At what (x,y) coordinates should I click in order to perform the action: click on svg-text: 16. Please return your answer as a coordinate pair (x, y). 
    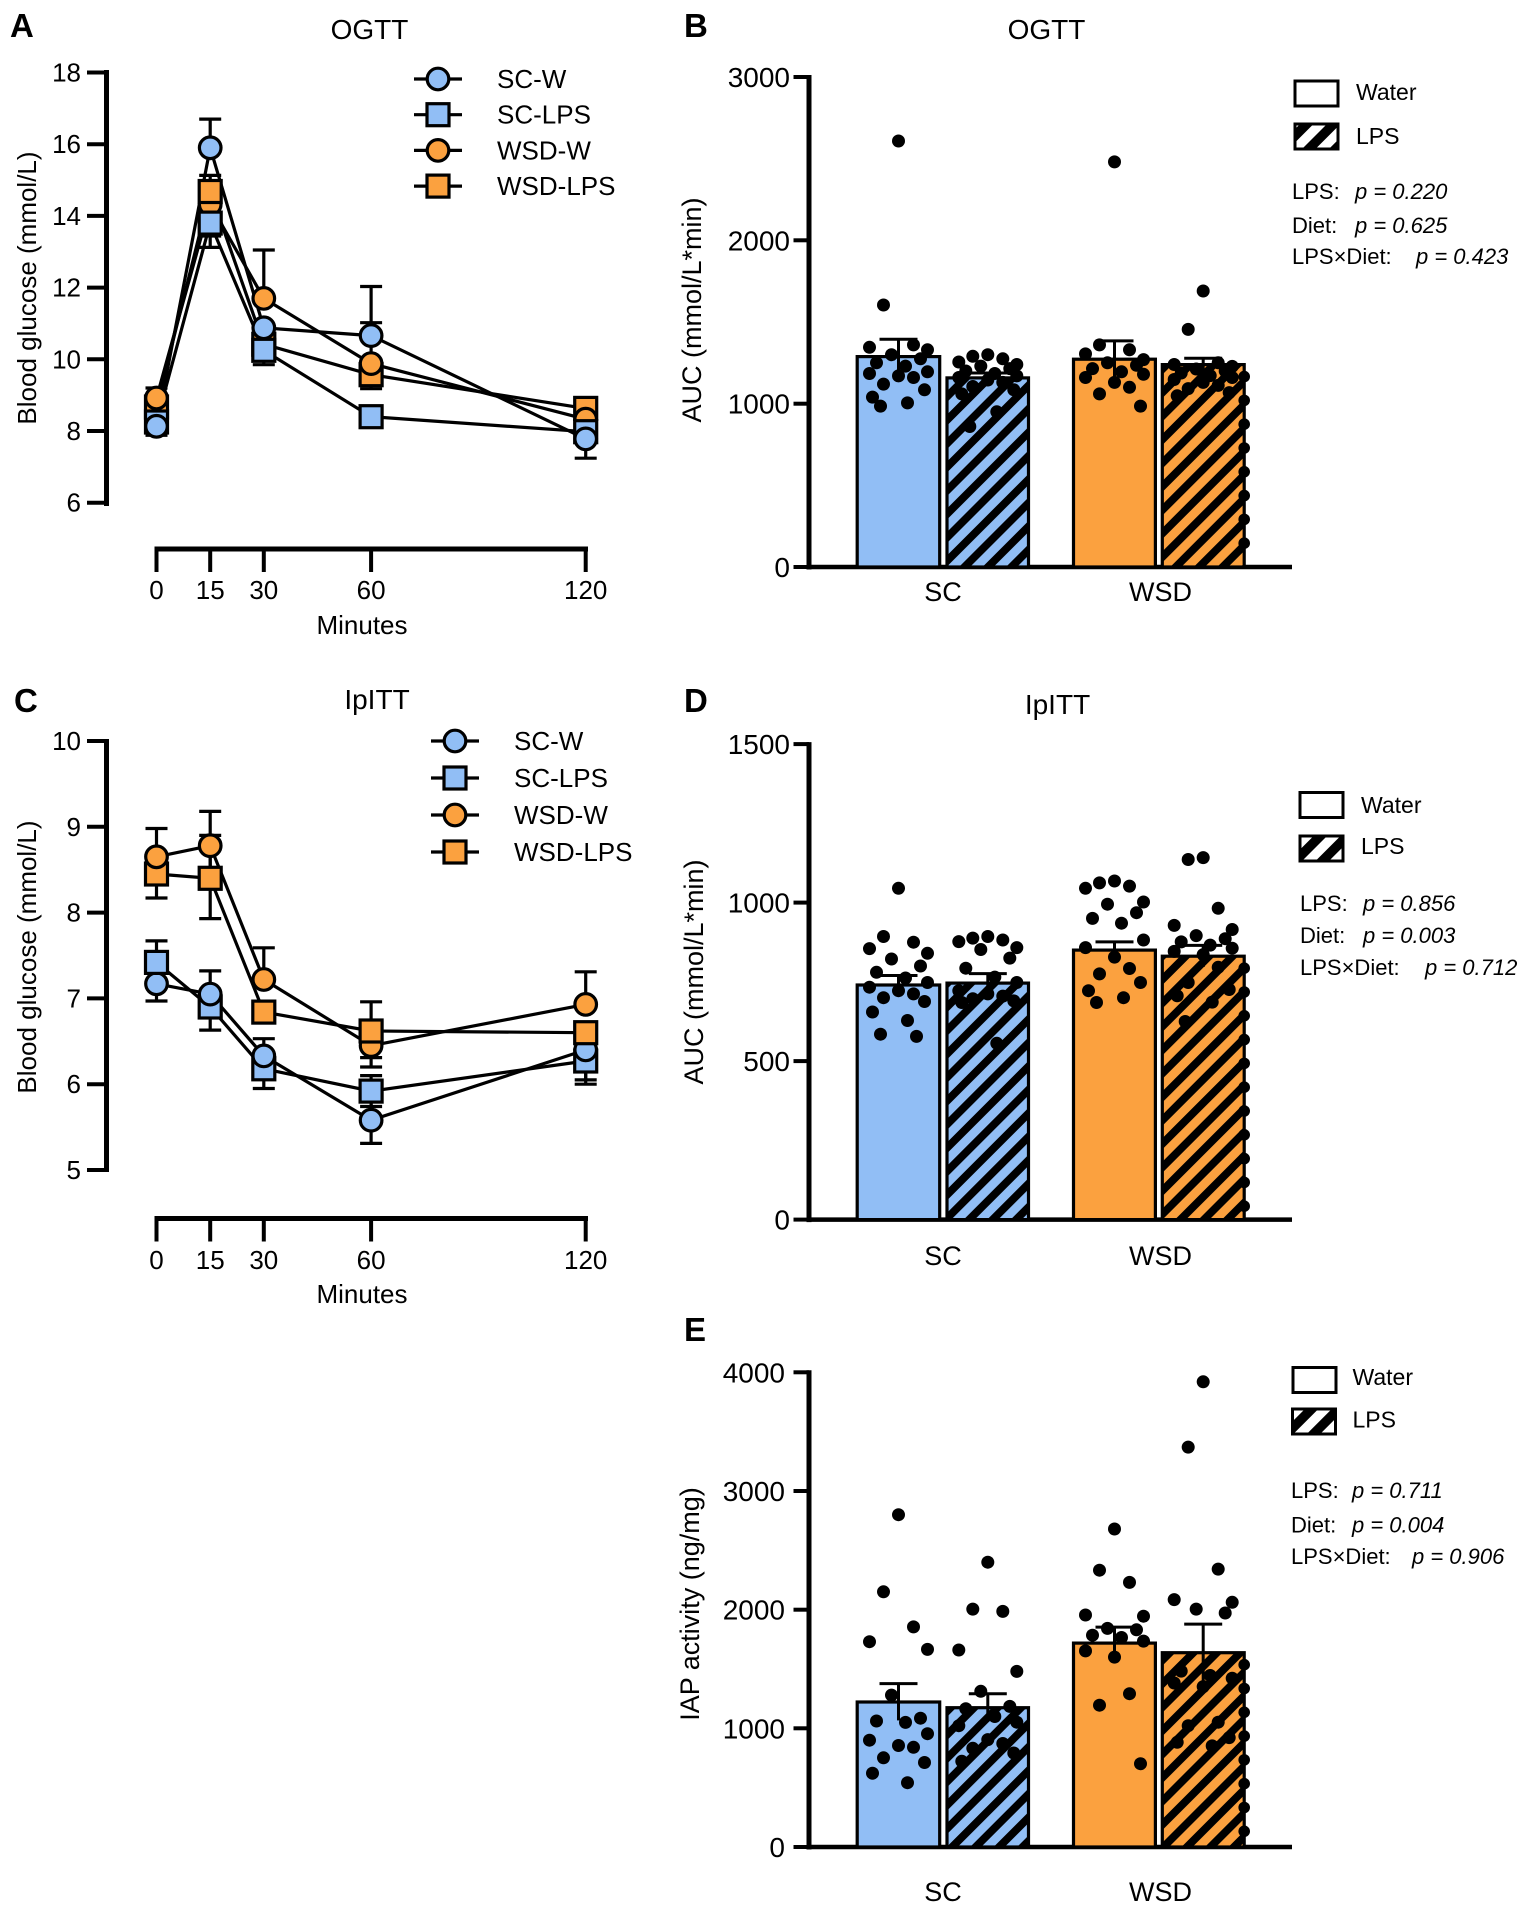
    Looking at the image, I should click on (66, 144).